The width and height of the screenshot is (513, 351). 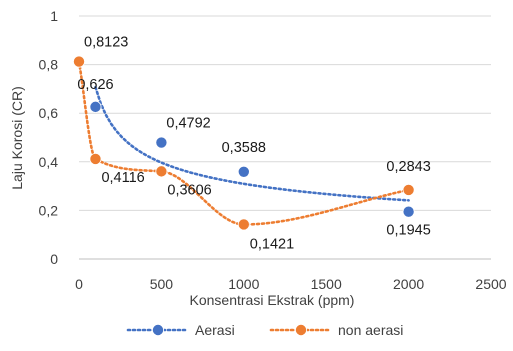 What do you see at coordinates (54, 259) in the screenshot?
I see `y-tick-label: 0` at bounding box center [54, 259].